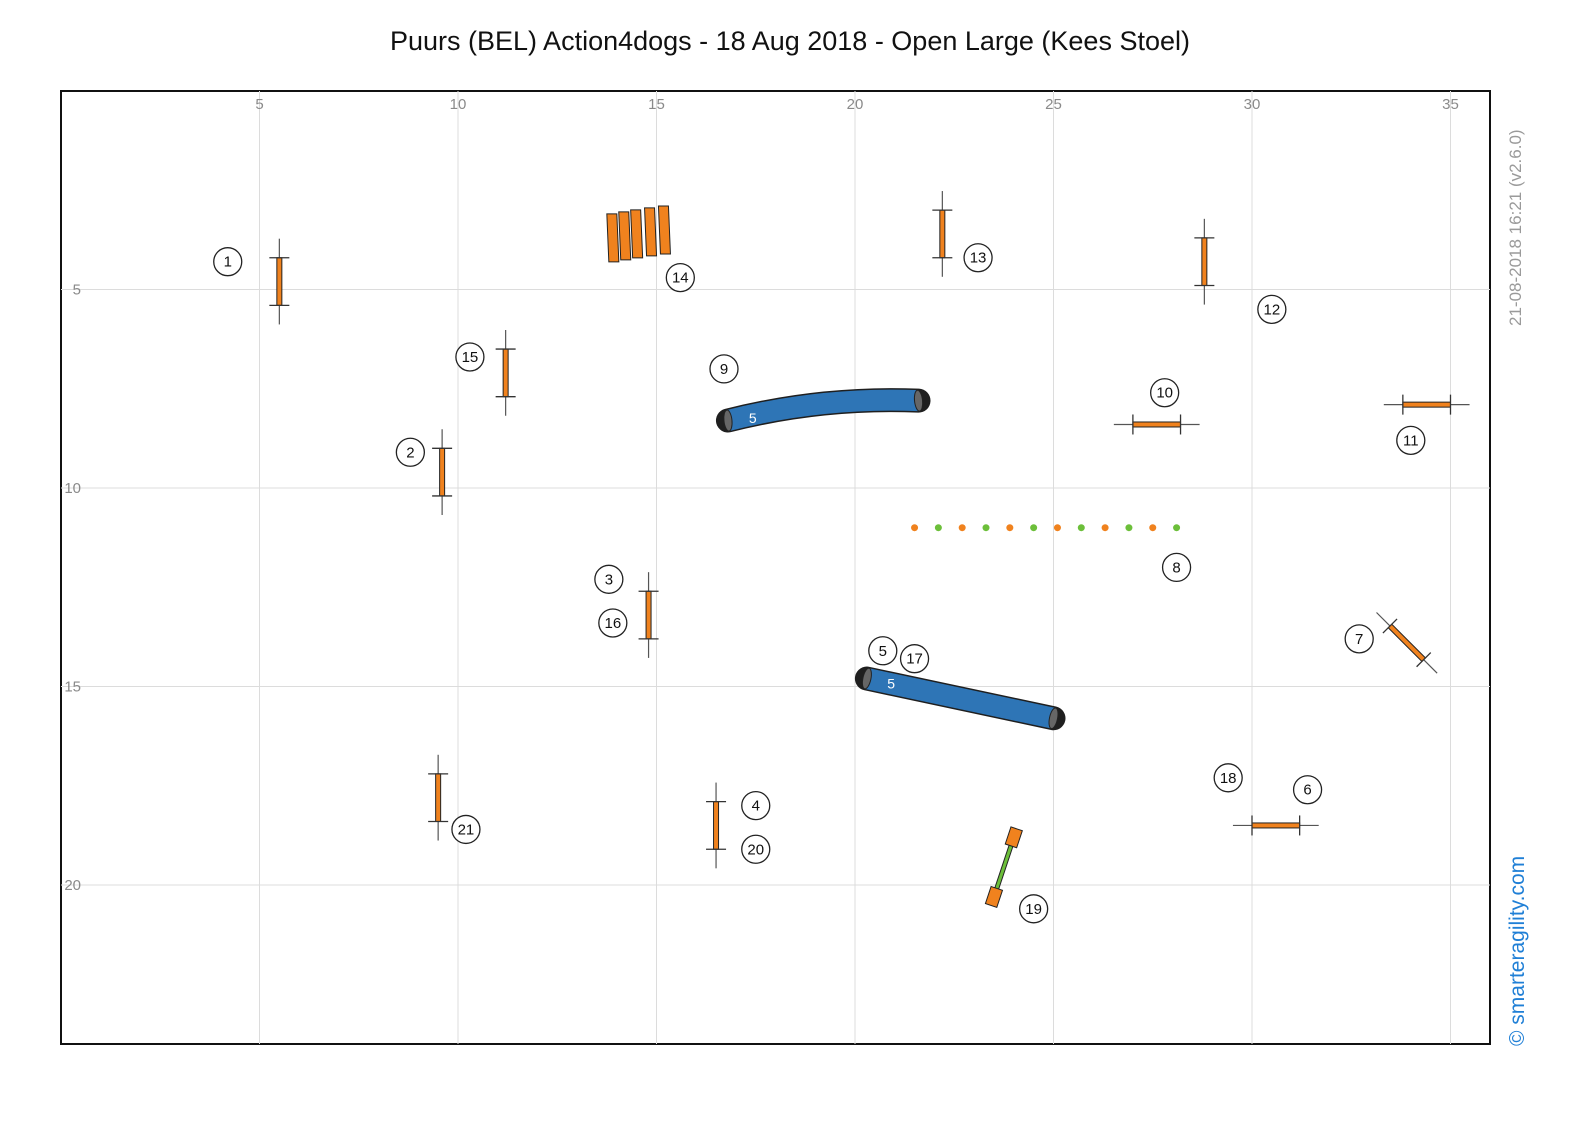 The width and height of the screenshot is (1580, 1130). What do you see at coordinates (72, 687) in the screenshot?
I see `y-tick-label: 15` at bounding box center [72, 687].